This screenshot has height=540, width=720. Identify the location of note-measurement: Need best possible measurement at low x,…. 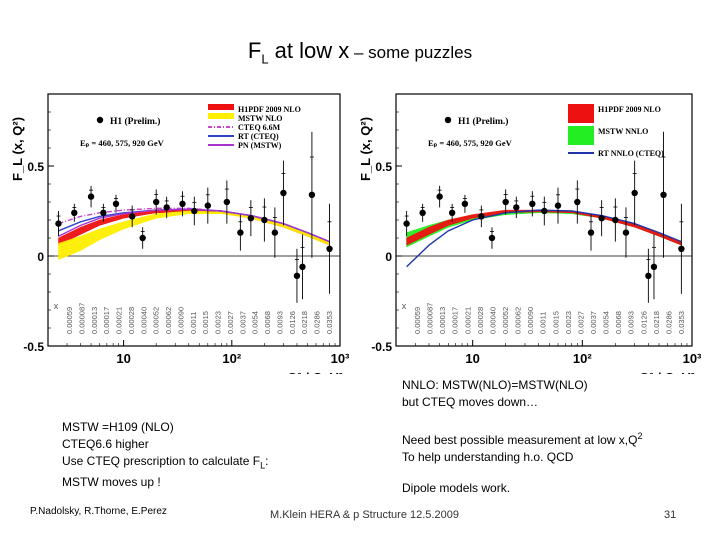
(522, 447).